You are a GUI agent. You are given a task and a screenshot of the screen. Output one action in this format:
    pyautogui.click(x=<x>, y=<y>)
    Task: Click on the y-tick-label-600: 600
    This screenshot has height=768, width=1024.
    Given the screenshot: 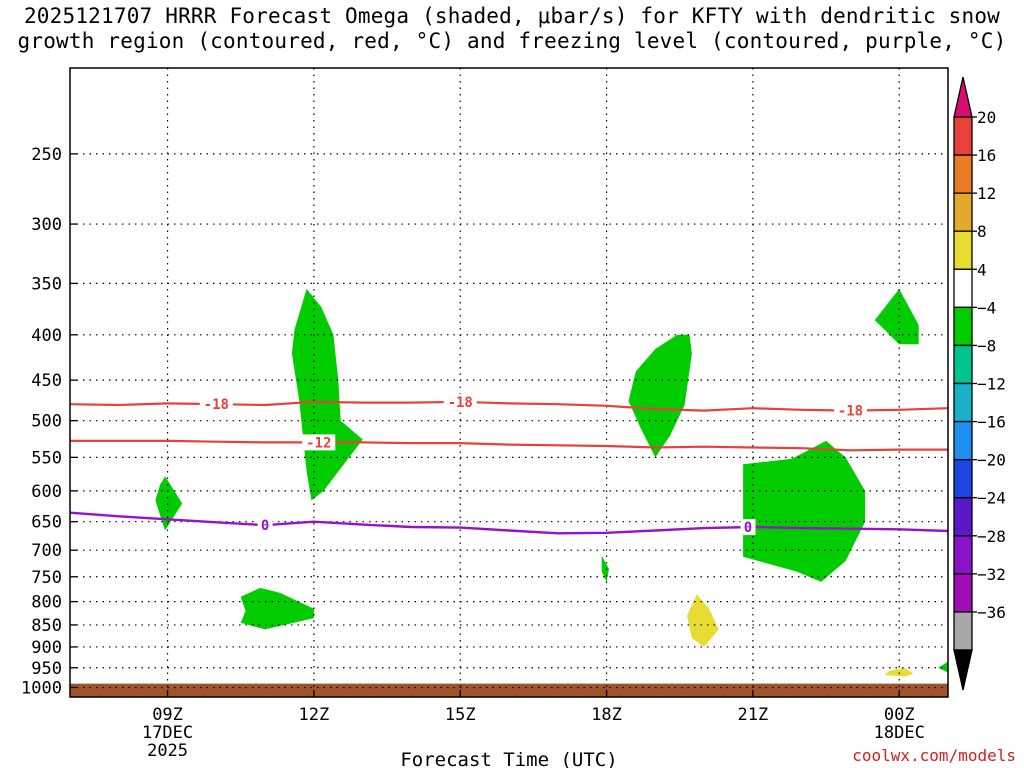 What is the action you would take?
    pyautogui.click(x=46, y=492)
    